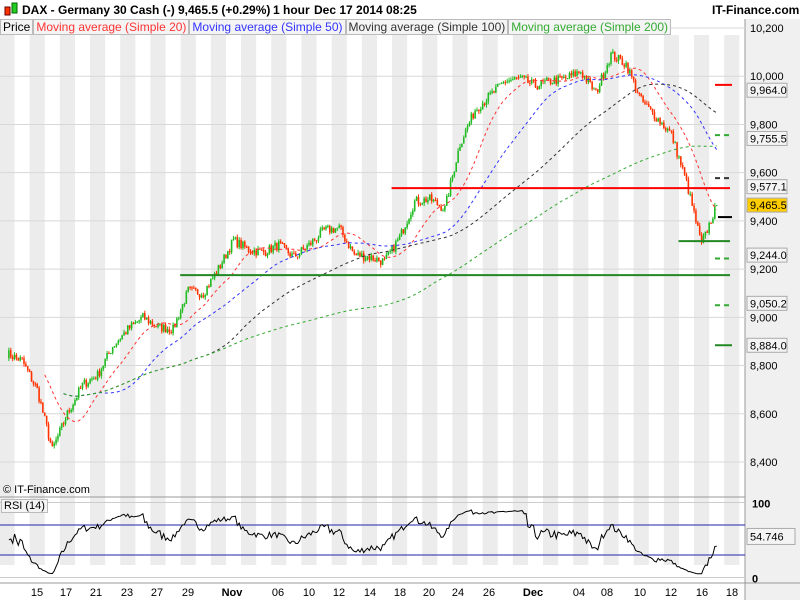  What do you see at coordinates (768, 139) in the screenshot?
I see `price-label-text: 9,755.5` at bounding box center [768, 139].